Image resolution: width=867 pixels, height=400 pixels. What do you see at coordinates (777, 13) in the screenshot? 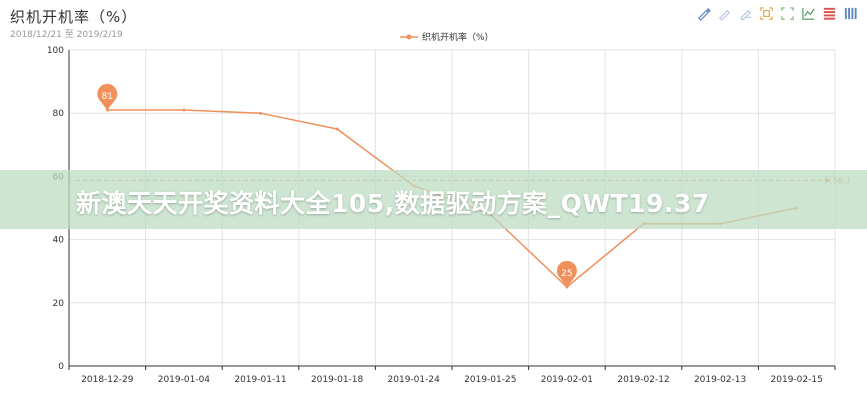
I see `toolbox` at bounding box center [777, 13].